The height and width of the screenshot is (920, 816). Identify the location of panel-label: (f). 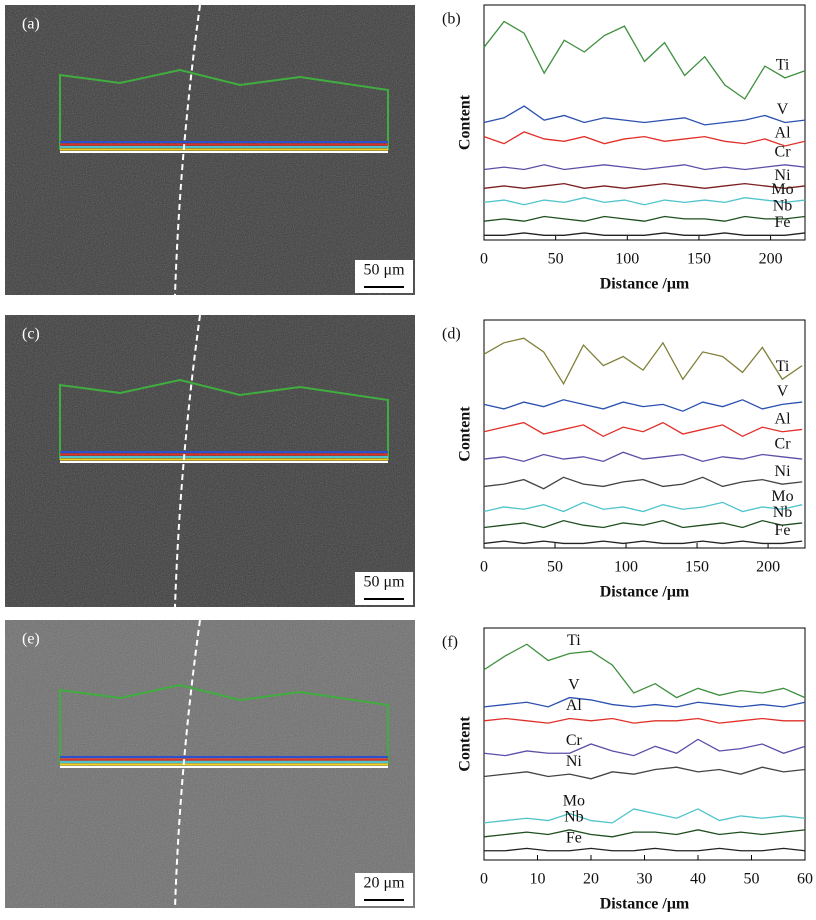
(450, 642).